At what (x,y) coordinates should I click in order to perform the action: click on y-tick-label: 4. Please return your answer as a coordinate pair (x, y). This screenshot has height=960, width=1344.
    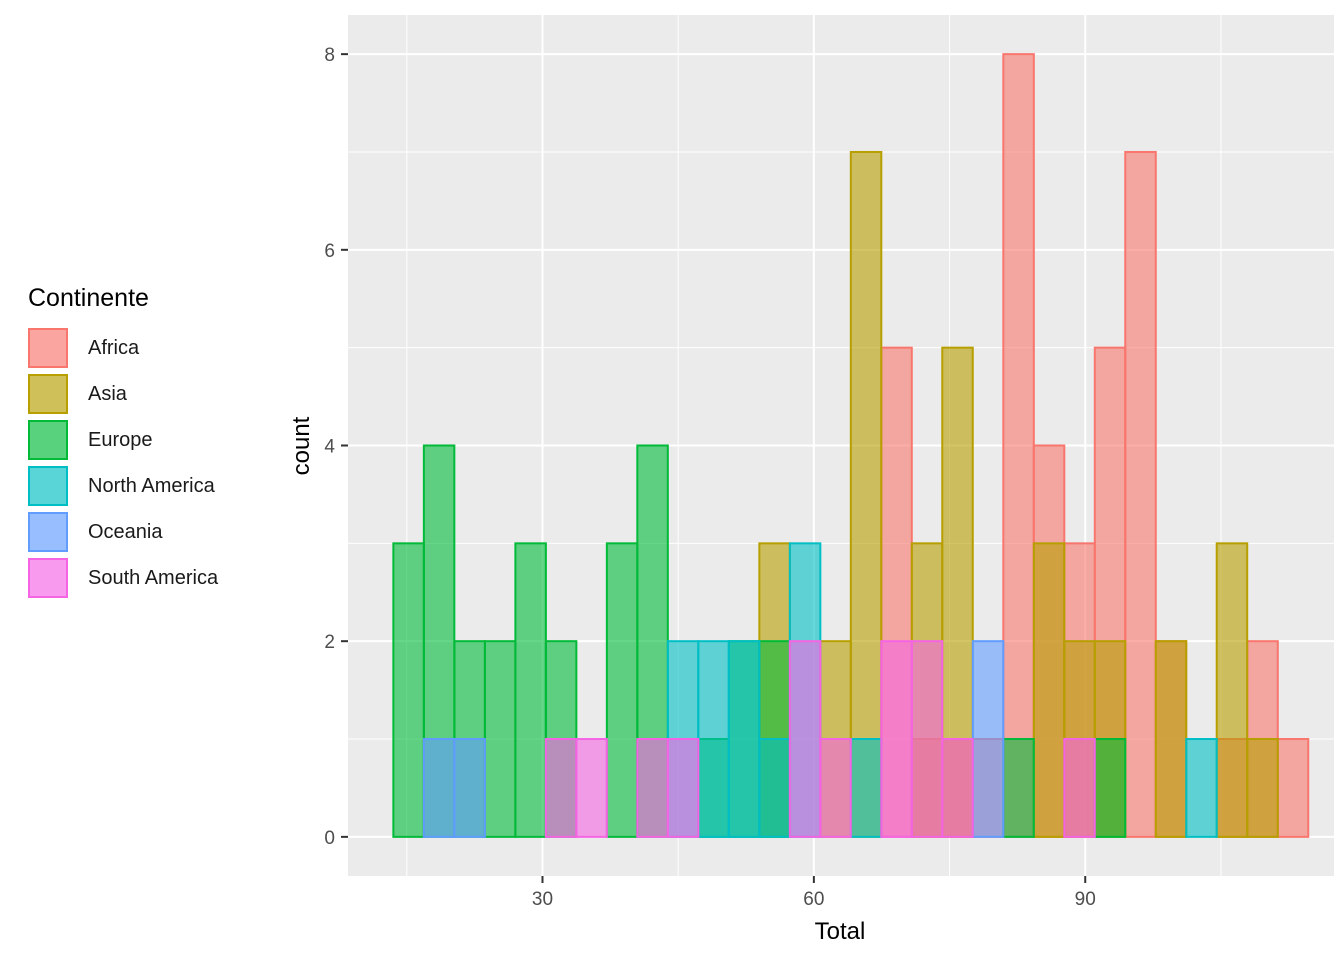
    Looking at the image, I should click on (329, 447).